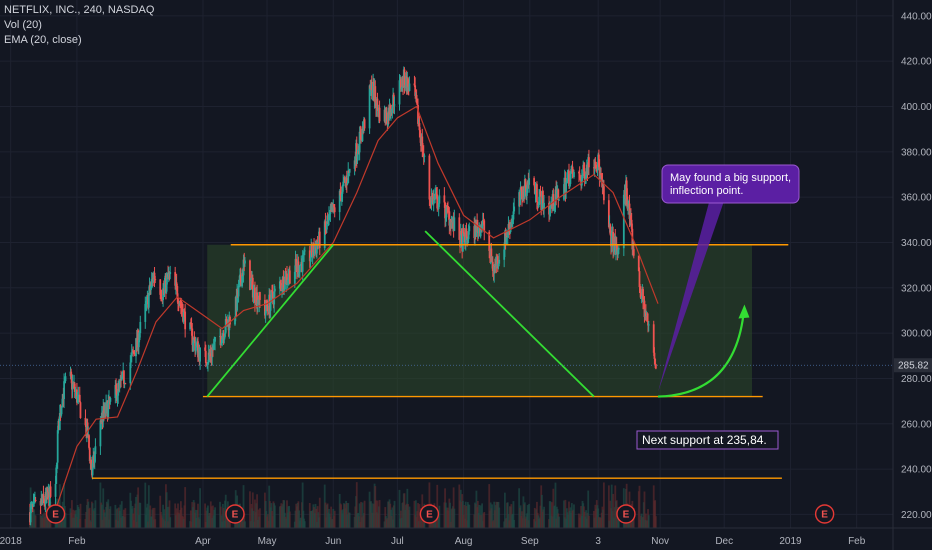  What do you see at coordinates (11, 541) in the screenshot?
I see `x-tick-0: 2018` at bounding box center [11, 541].